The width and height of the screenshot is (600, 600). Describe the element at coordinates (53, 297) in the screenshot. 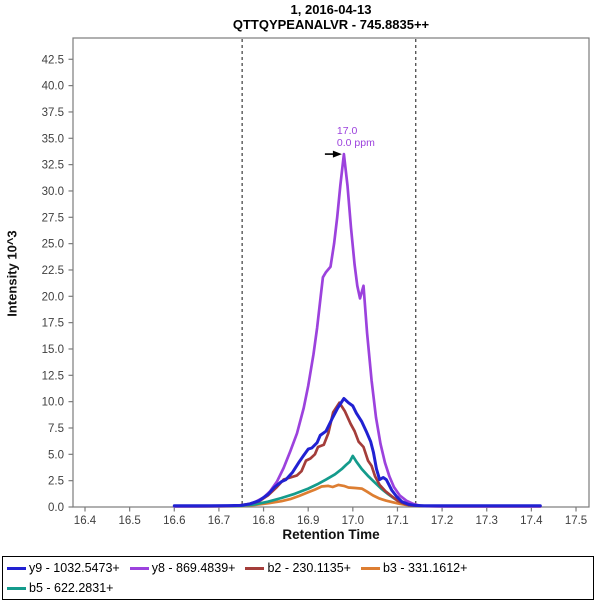

I see `y-tick-label: 20.0` at that location.